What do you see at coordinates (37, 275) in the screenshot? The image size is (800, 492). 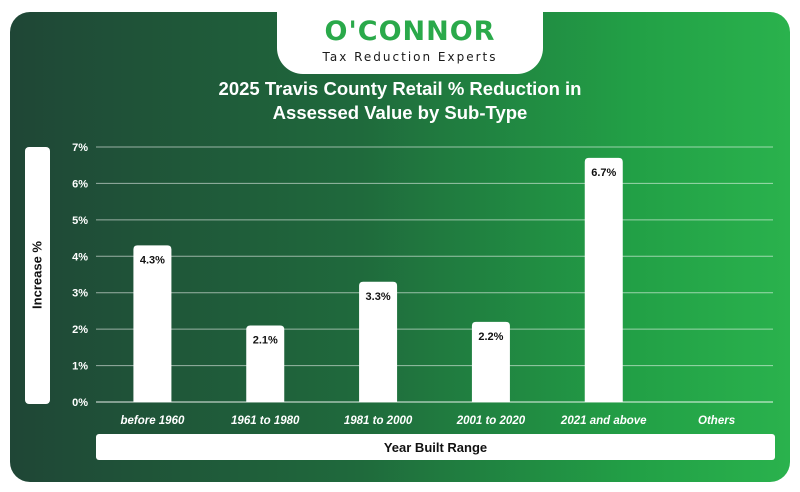 I see `y-axis-label-box` at bounding box center [37, 275].